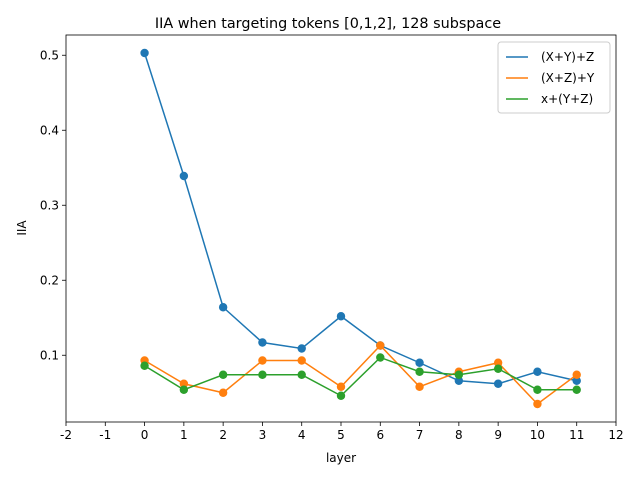  Describe the element at coordinates (49, 130) in the screenshot. I see `y-tick-label: 0.4` at that location.